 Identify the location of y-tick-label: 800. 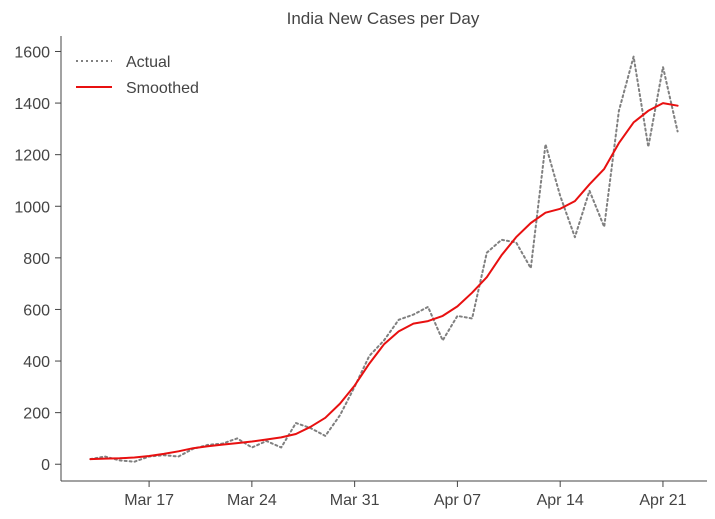
(36, 259).